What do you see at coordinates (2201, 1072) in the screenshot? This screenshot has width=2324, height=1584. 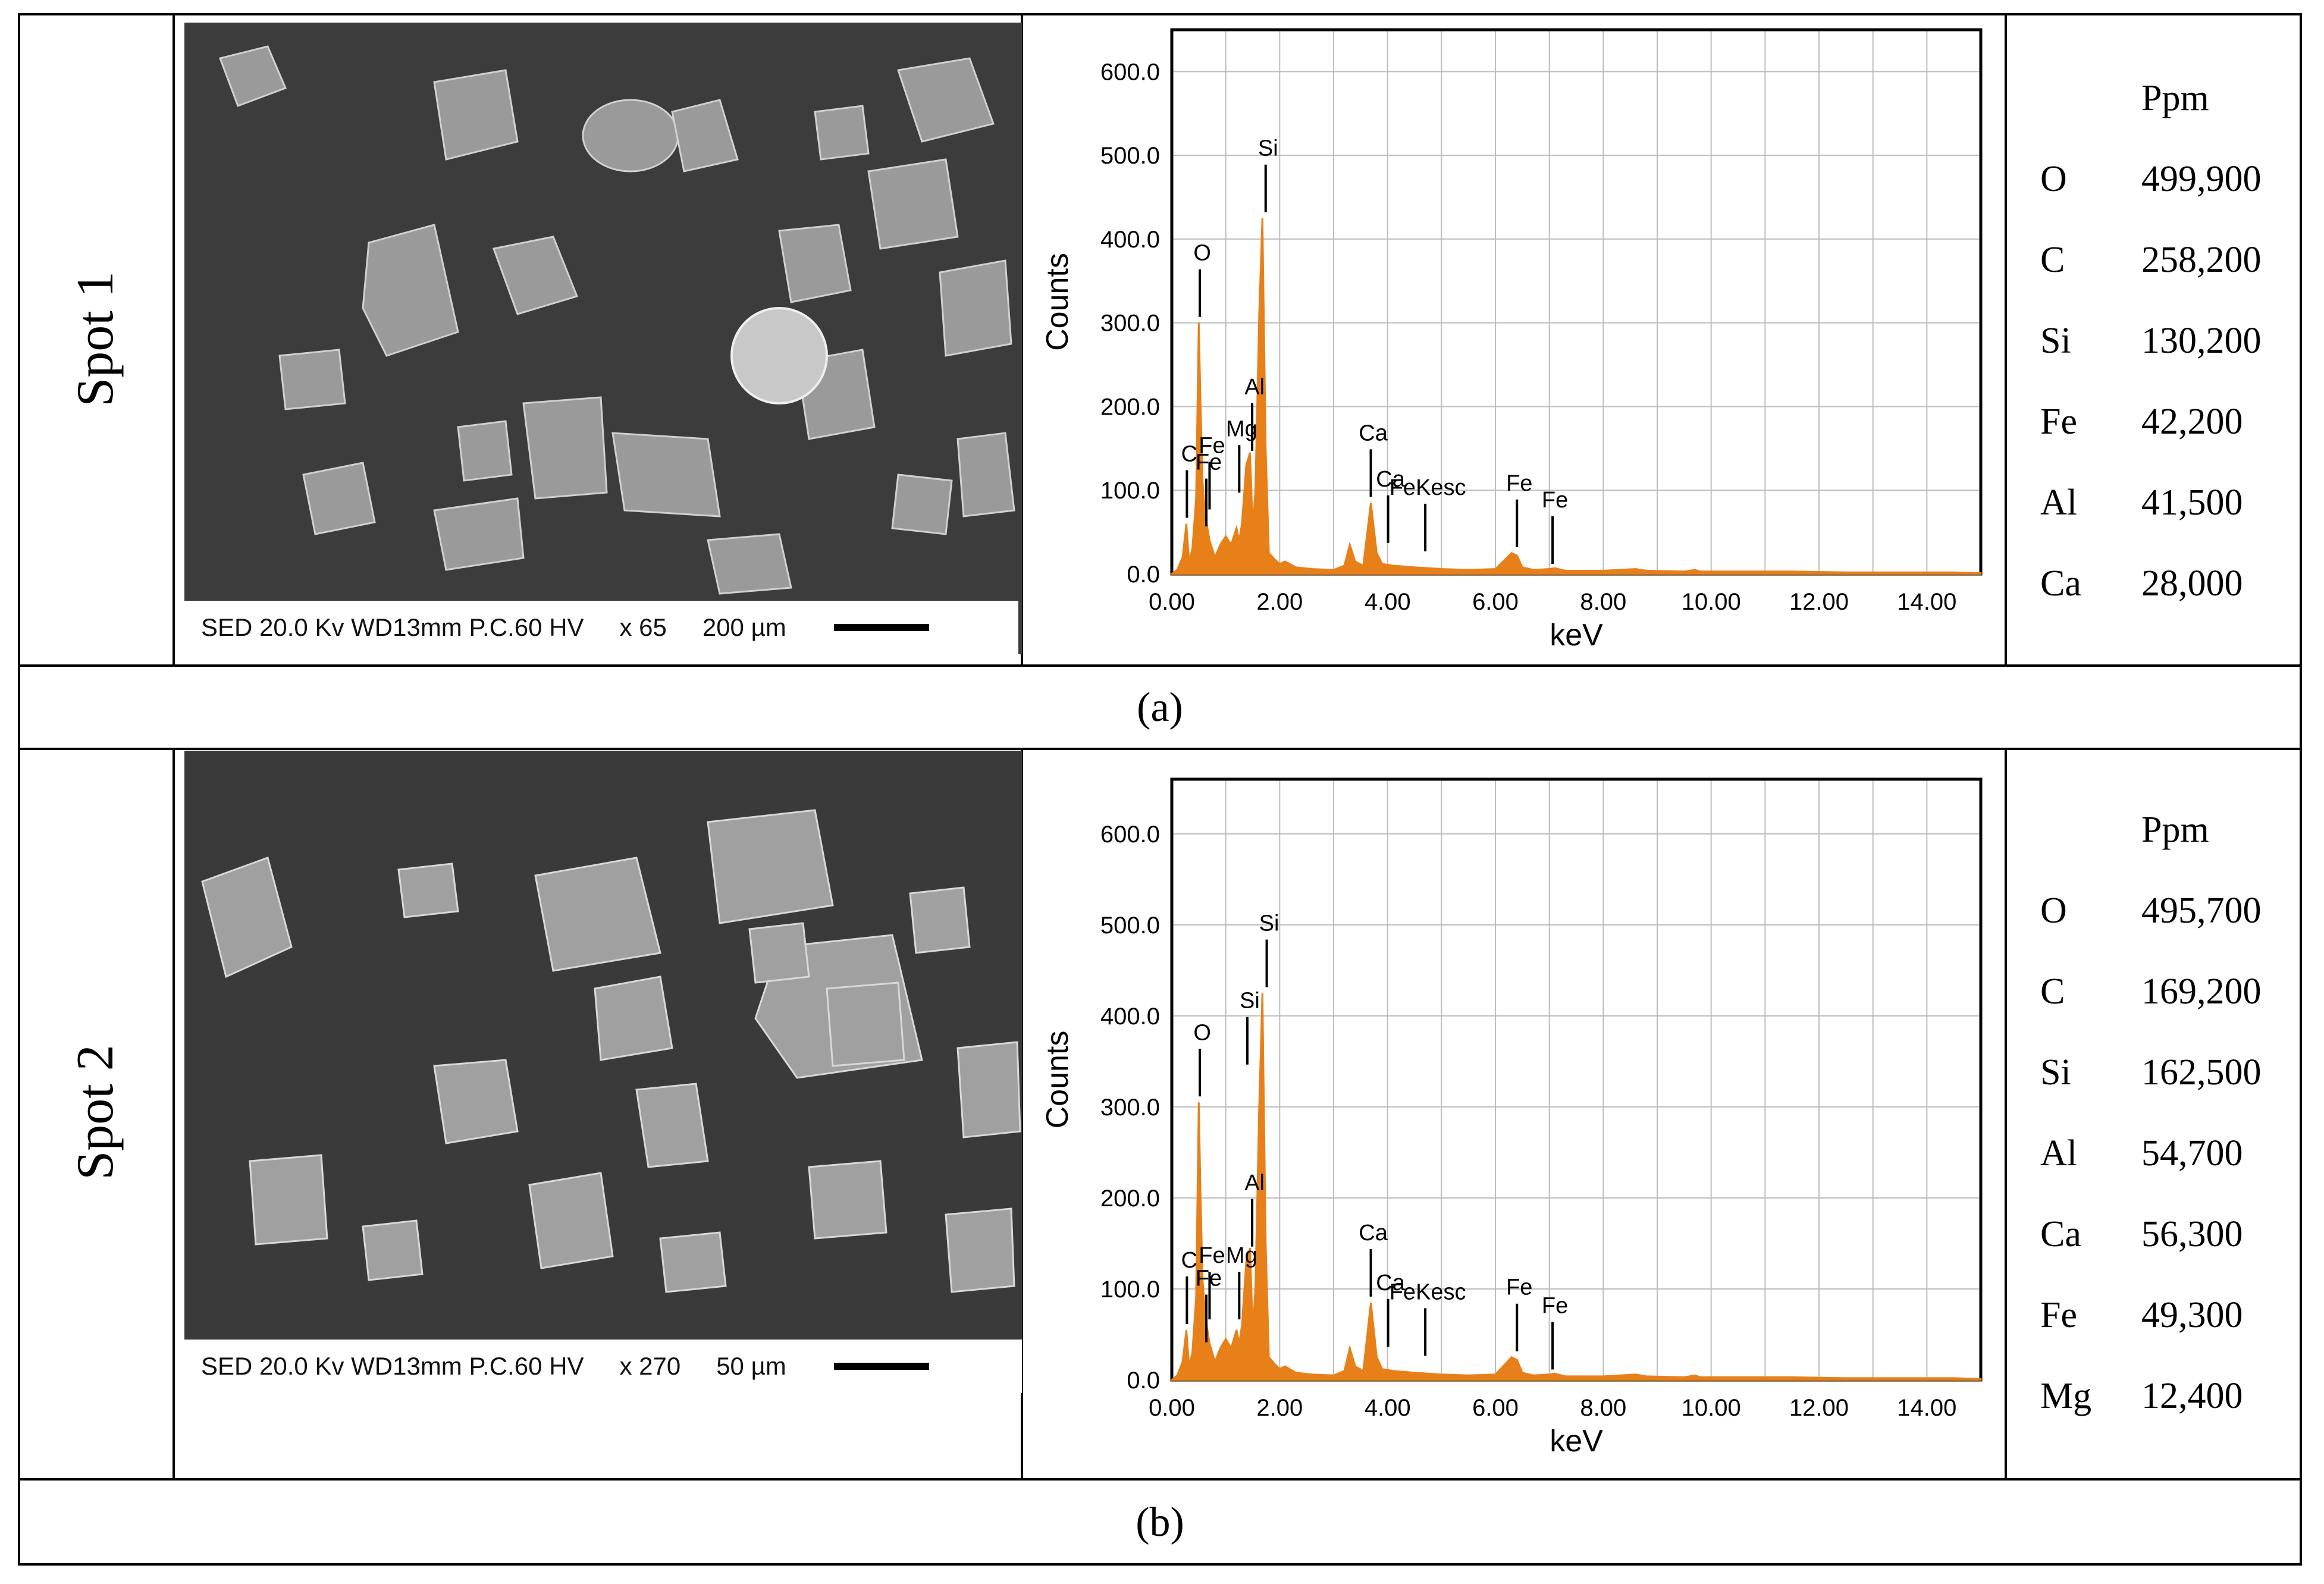 I see `ppm-value: 162,500` at bounding box center [2201, 1072].